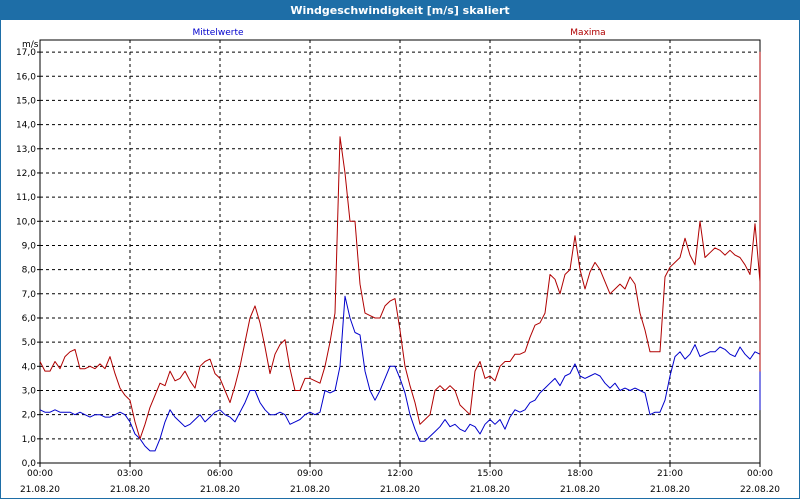 The height and width of the screenshot is (500, 800). I want to click on y-tick-label: 3,0, so click(29, 391).